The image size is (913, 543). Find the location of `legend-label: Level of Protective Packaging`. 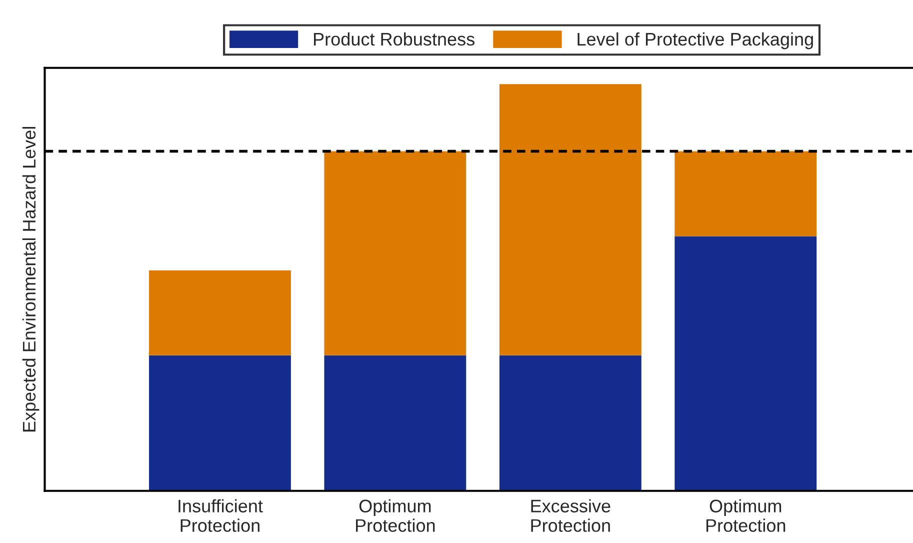

legend-label: Level of Protective Packaging is located at coordinates (695, 41).